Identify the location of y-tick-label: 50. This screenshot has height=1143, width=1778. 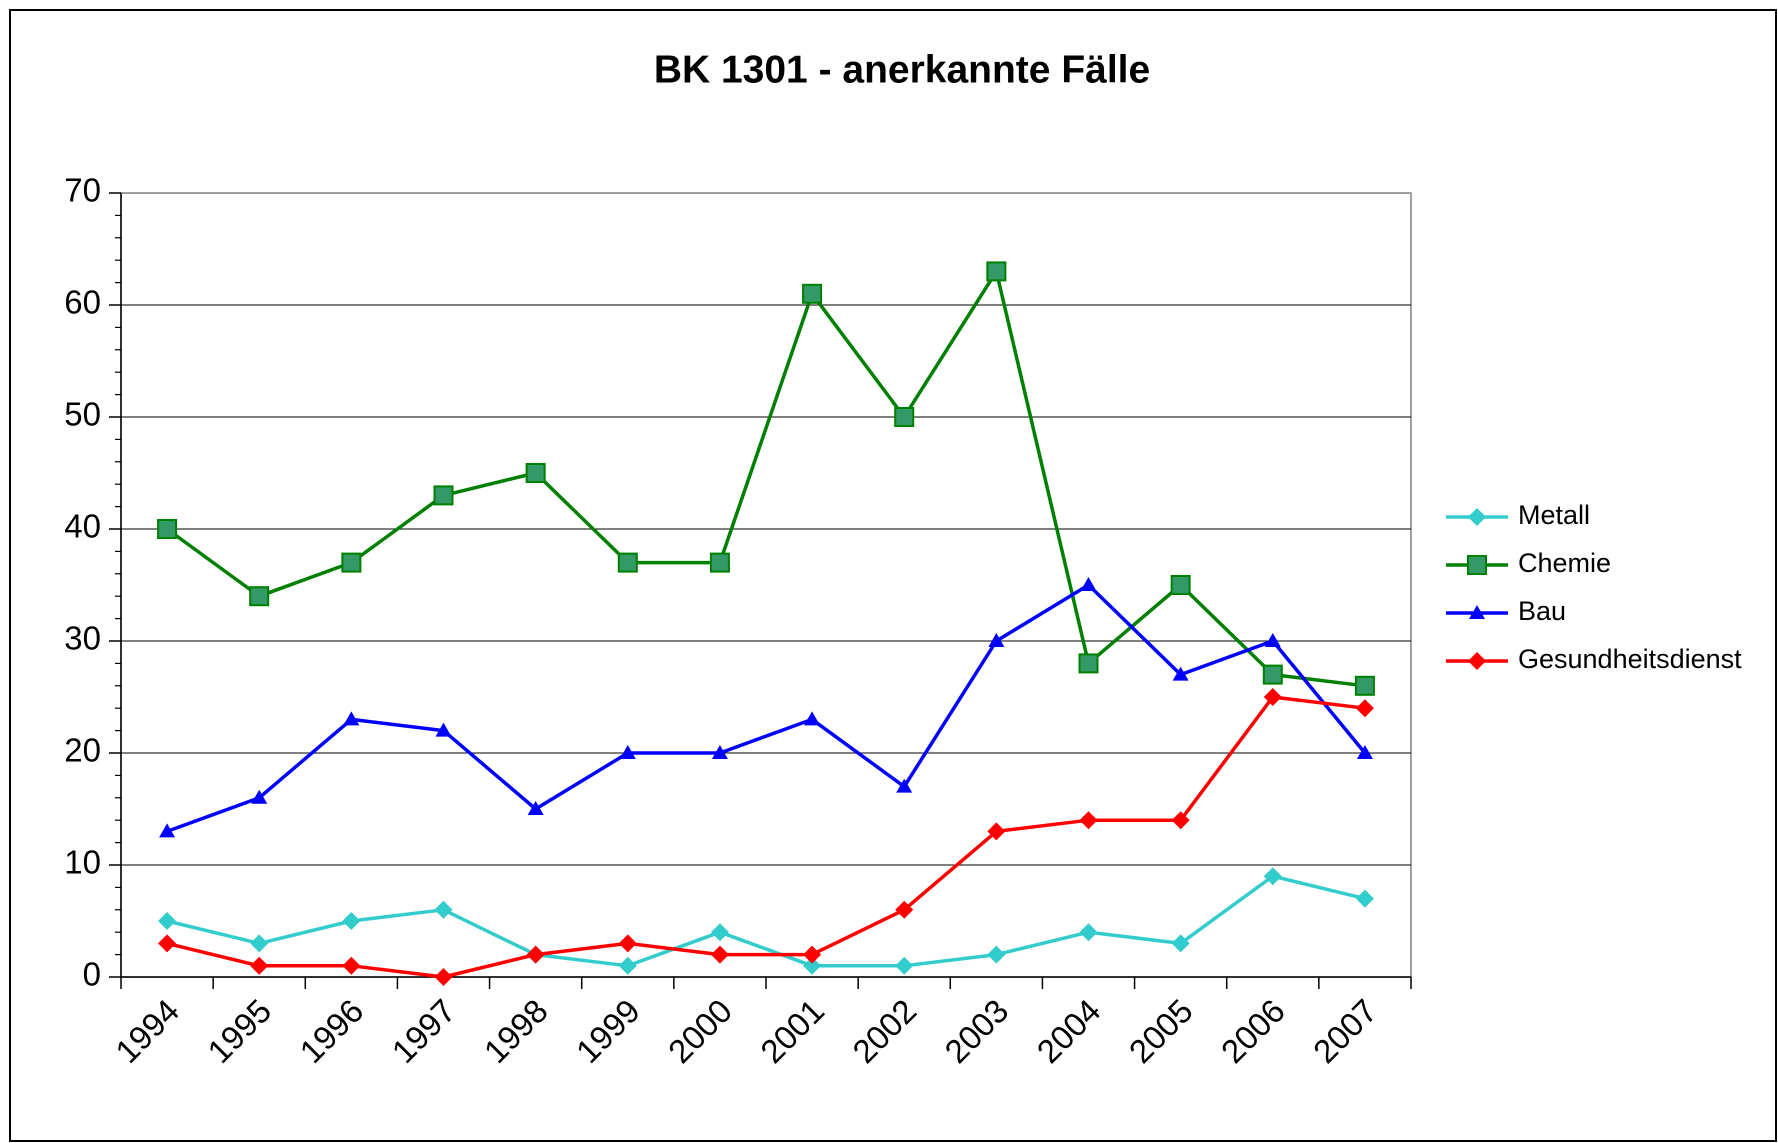
(82, 414).